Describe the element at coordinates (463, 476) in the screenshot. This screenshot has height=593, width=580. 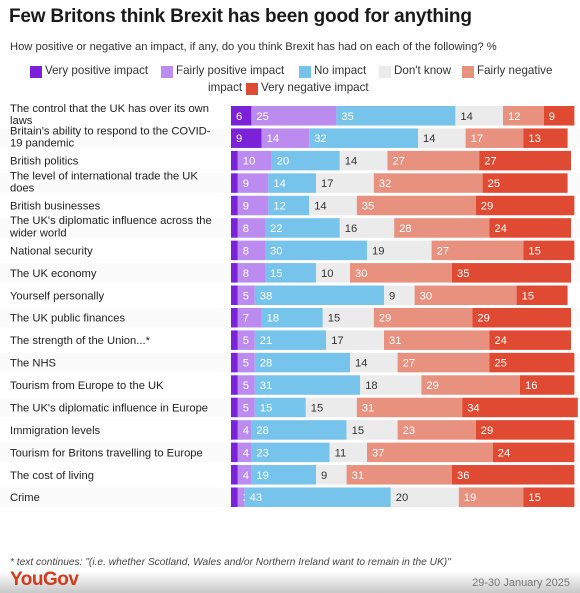
I see `data-label-very-negative-impact: 36` at that location.